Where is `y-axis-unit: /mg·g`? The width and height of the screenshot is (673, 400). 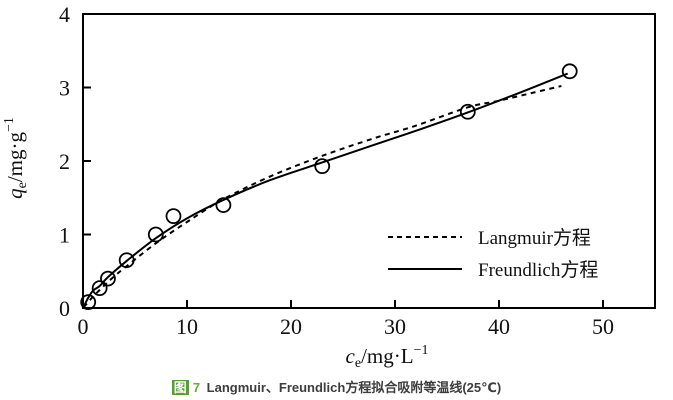
y-axis-unit: /mg·g is located at coordinates (15, 157).